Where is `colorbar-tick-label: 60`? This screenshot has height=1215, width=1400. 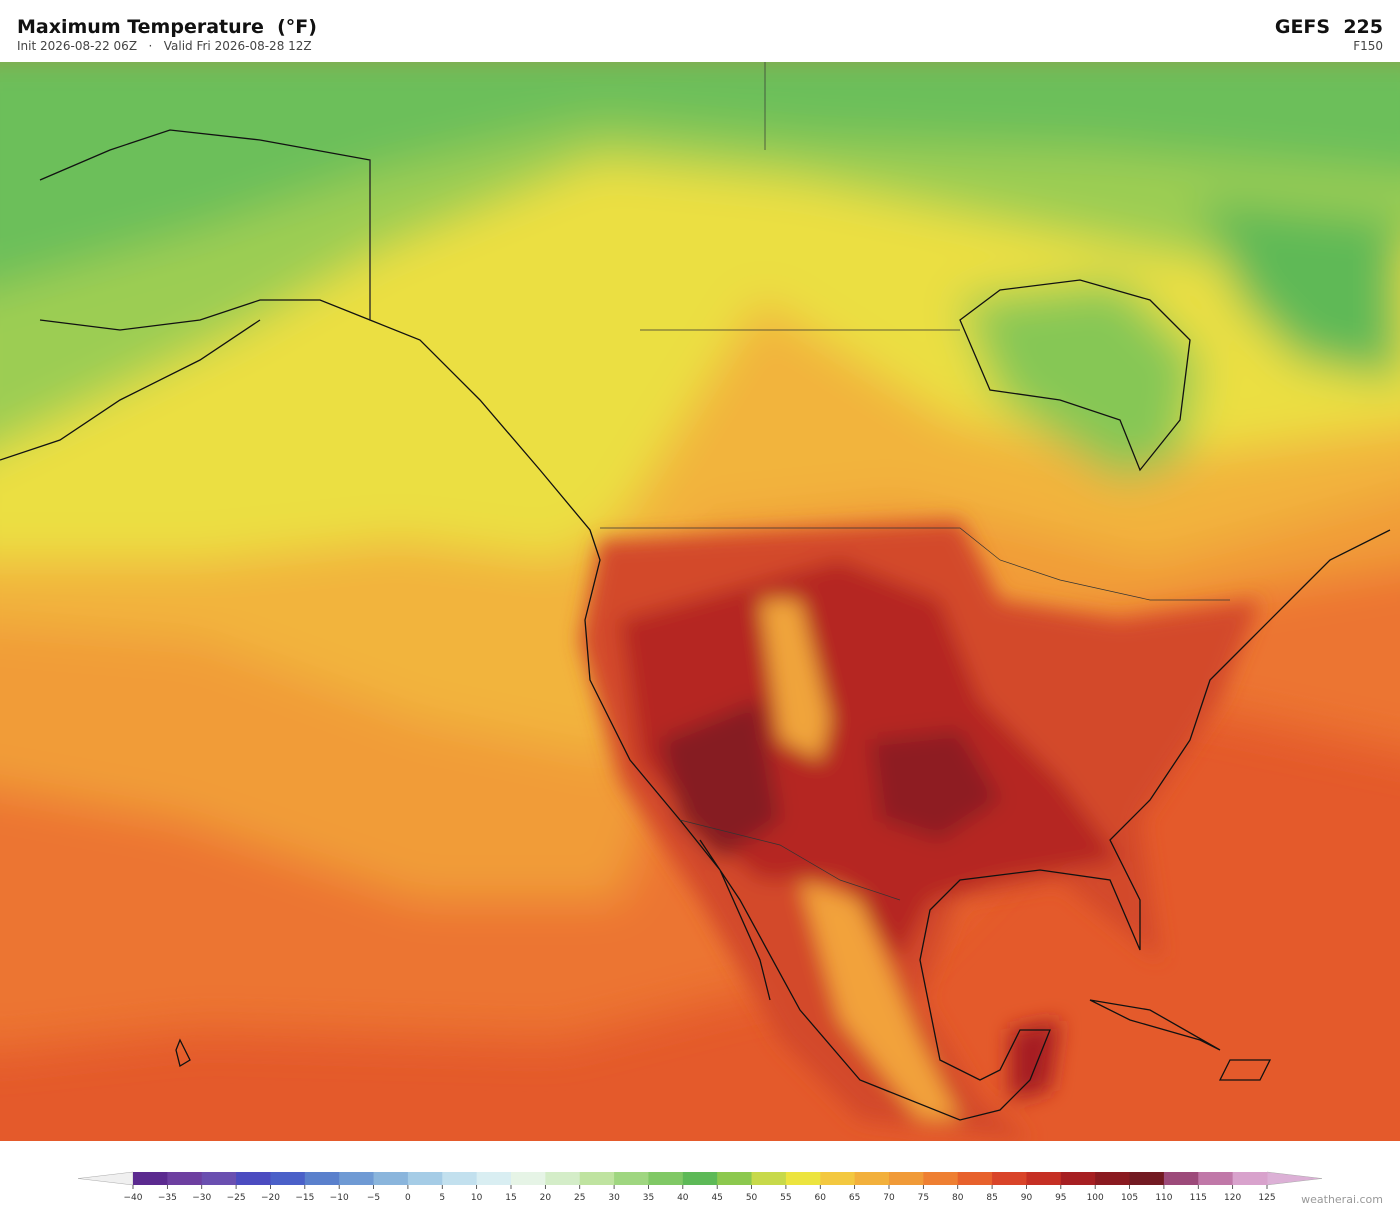
colorbar-tick-label: 60 is located at coordinates (821, 1198).